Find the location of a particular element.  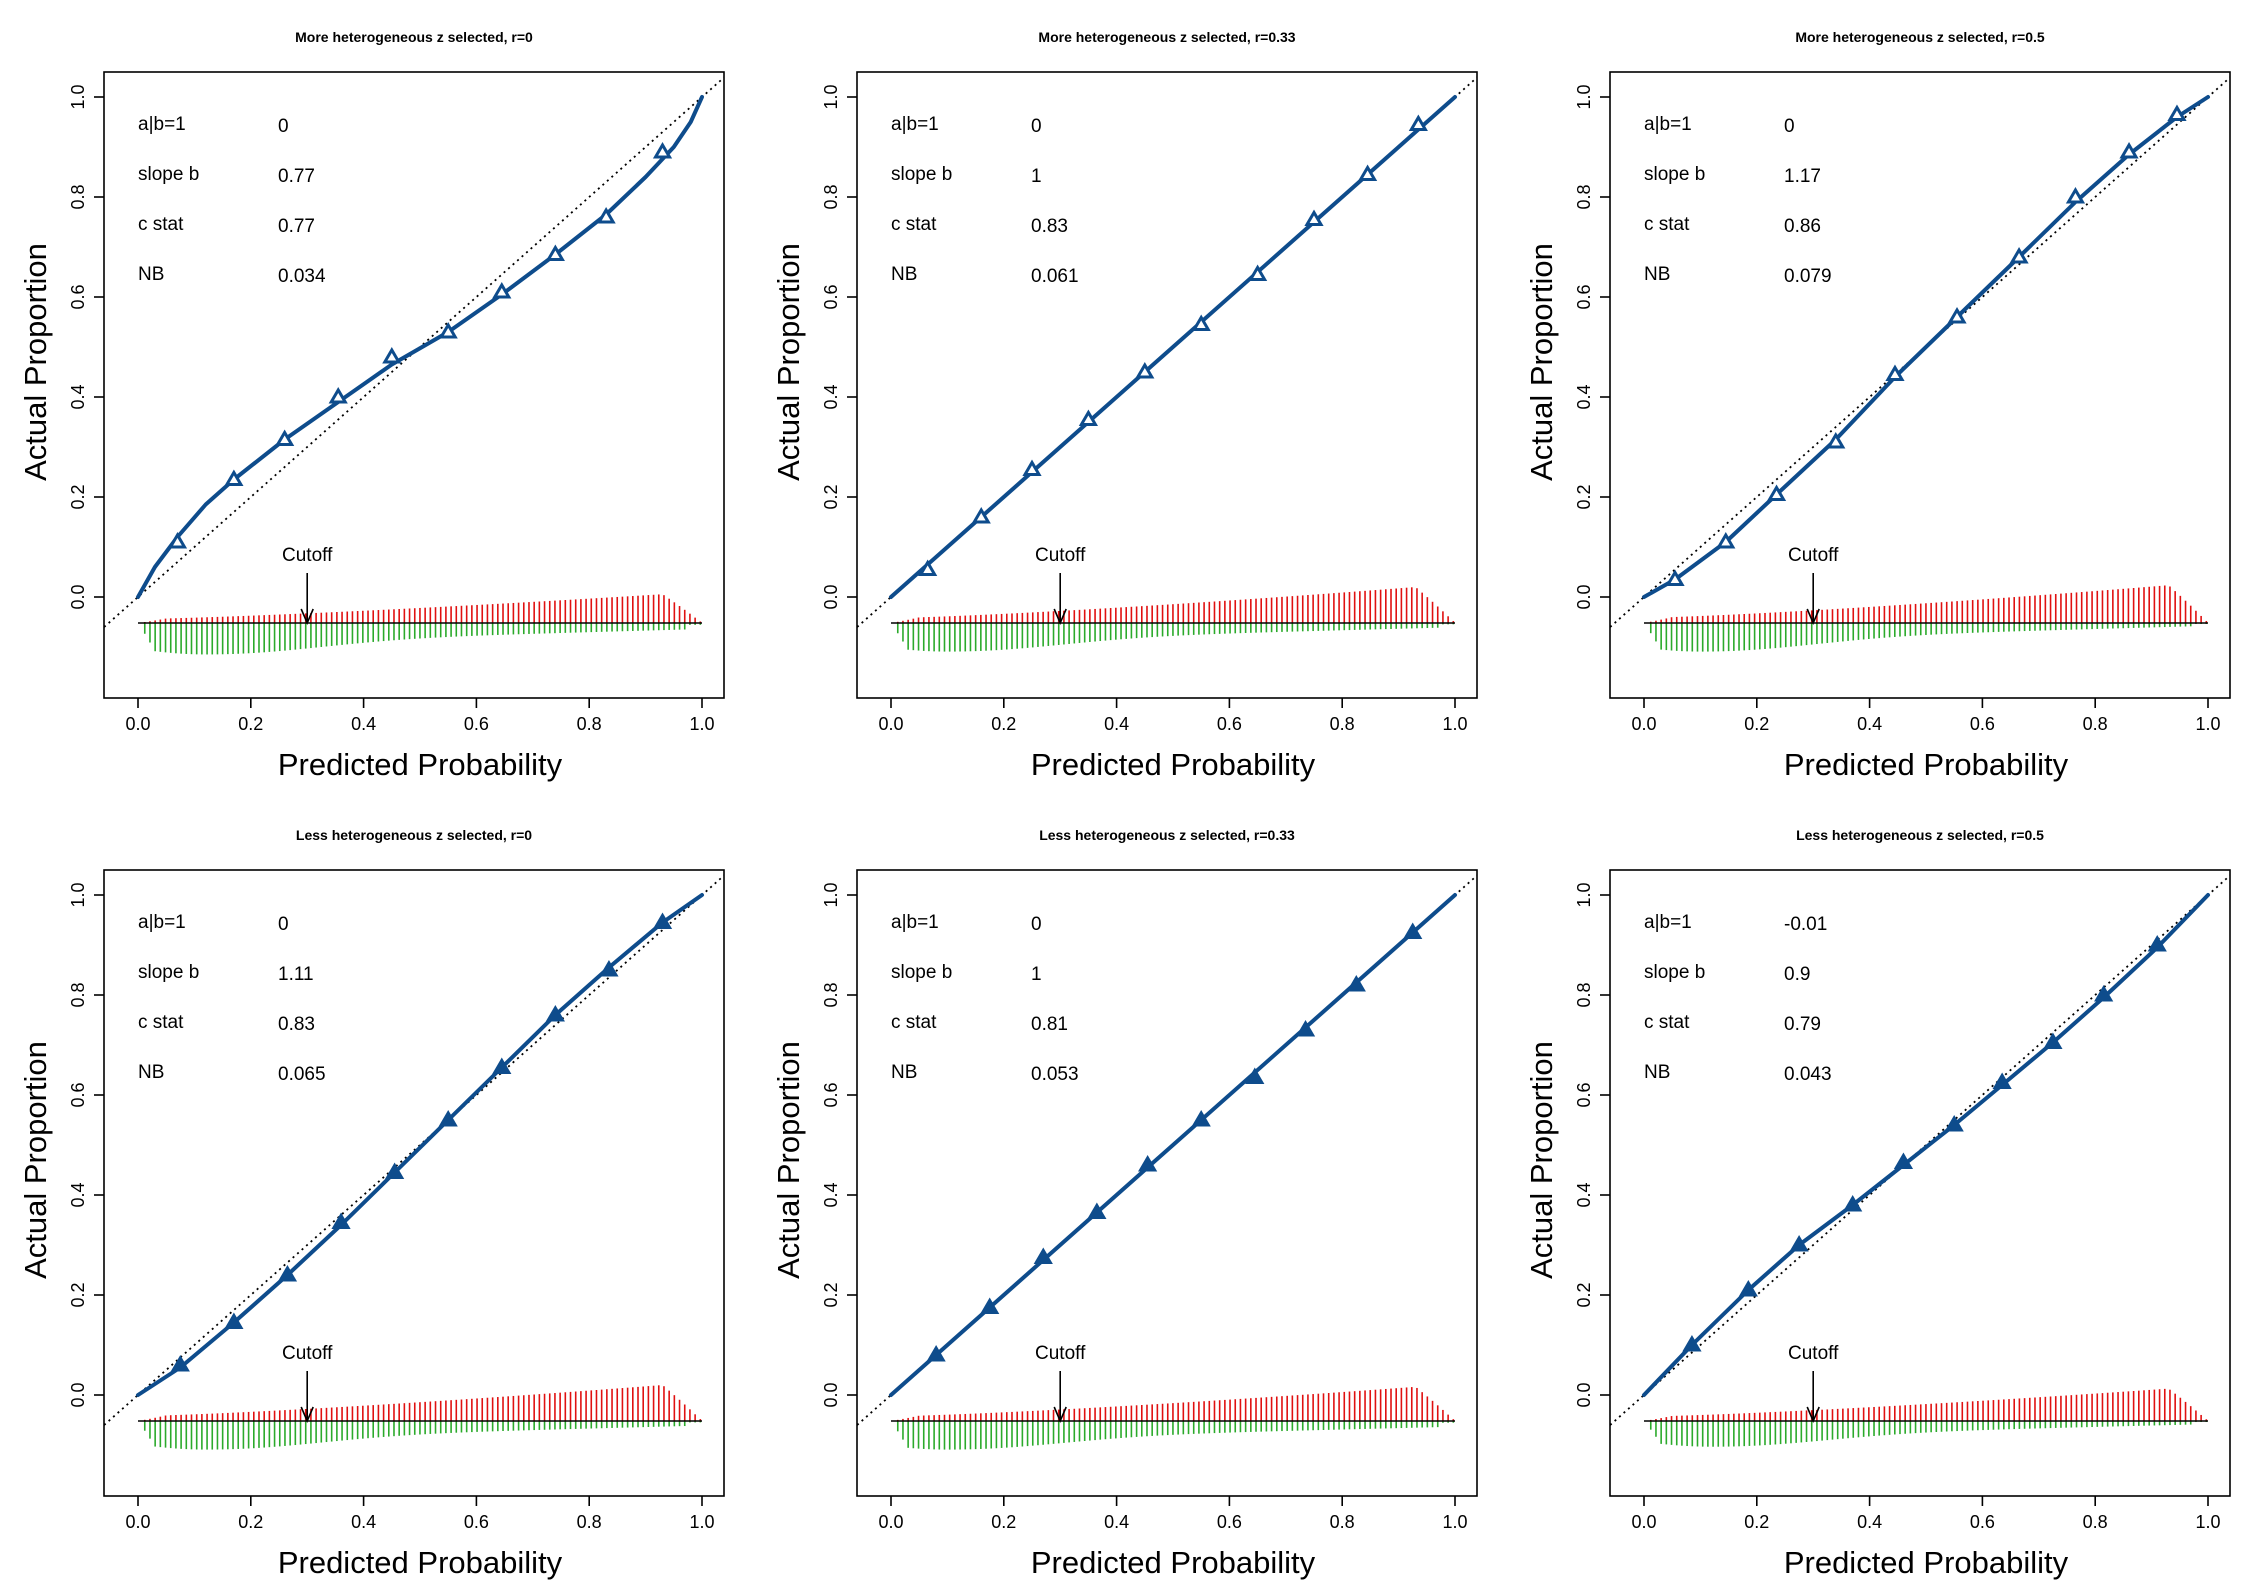

cutoff-label: Cutoff is located at coordinates (307, 555).